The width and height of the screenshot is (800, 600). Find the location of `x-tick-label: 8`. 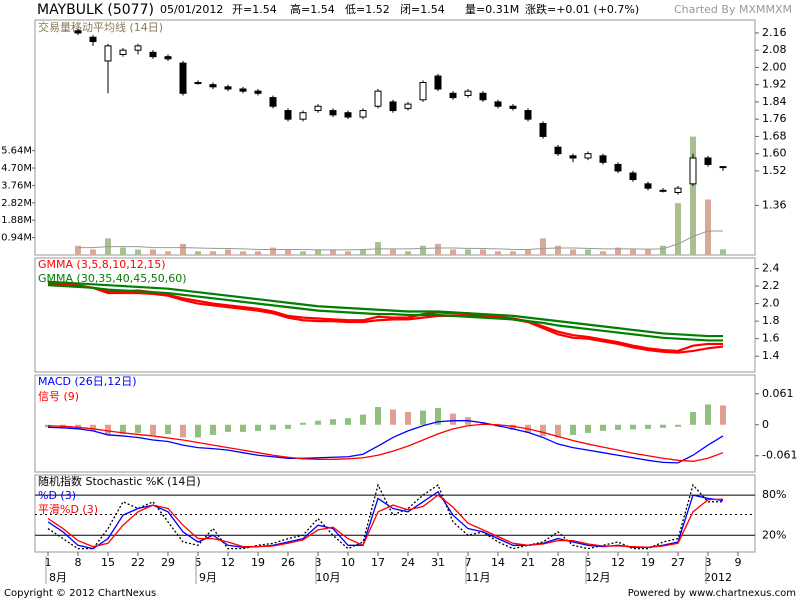

x-tick-label: 8 is located at coordinates (78, 562).